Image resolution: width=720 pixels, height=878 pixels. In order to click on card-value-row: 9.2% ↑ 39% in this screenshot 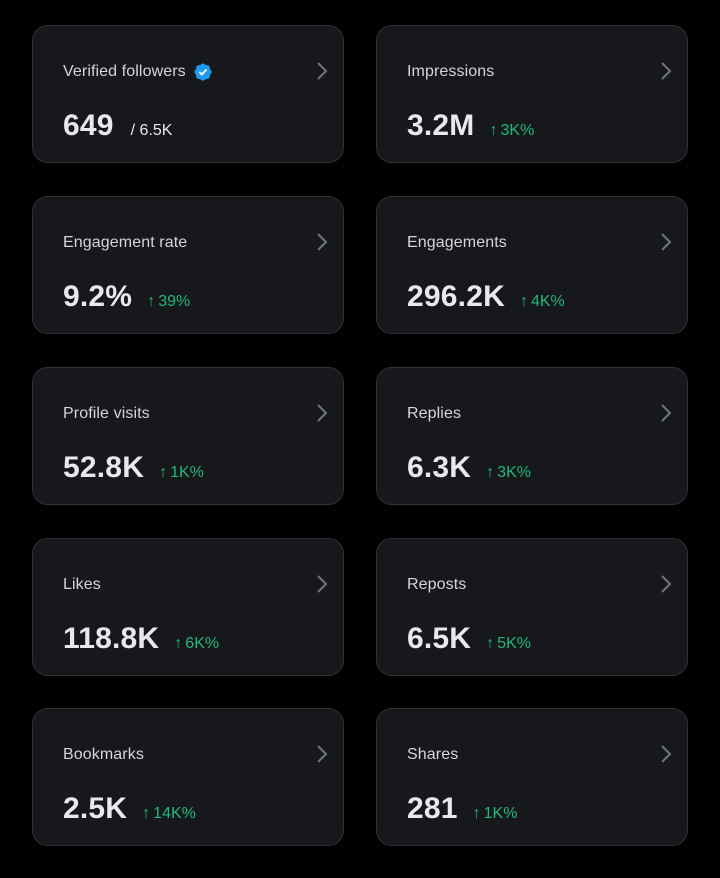, I will do `click(126, 297)`.